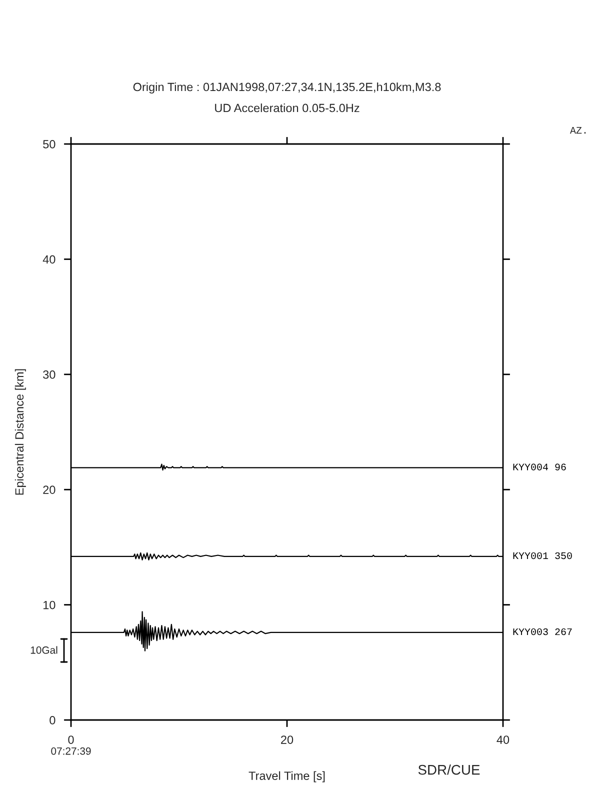 This screenshot has width=612, height=792. I want to click on x-tick-label: 20, so click(287, 740).